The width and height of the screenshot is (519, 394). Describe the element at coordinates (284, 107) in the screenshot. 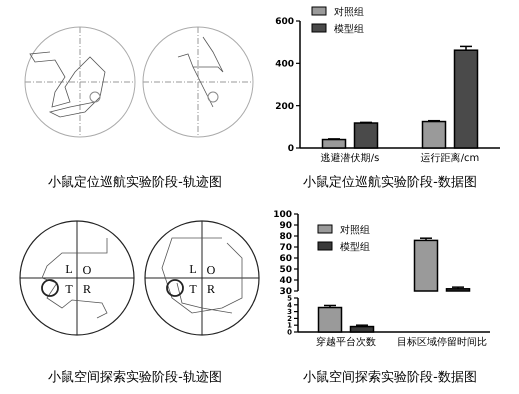

I see `y-tick-label: 200` at that location.